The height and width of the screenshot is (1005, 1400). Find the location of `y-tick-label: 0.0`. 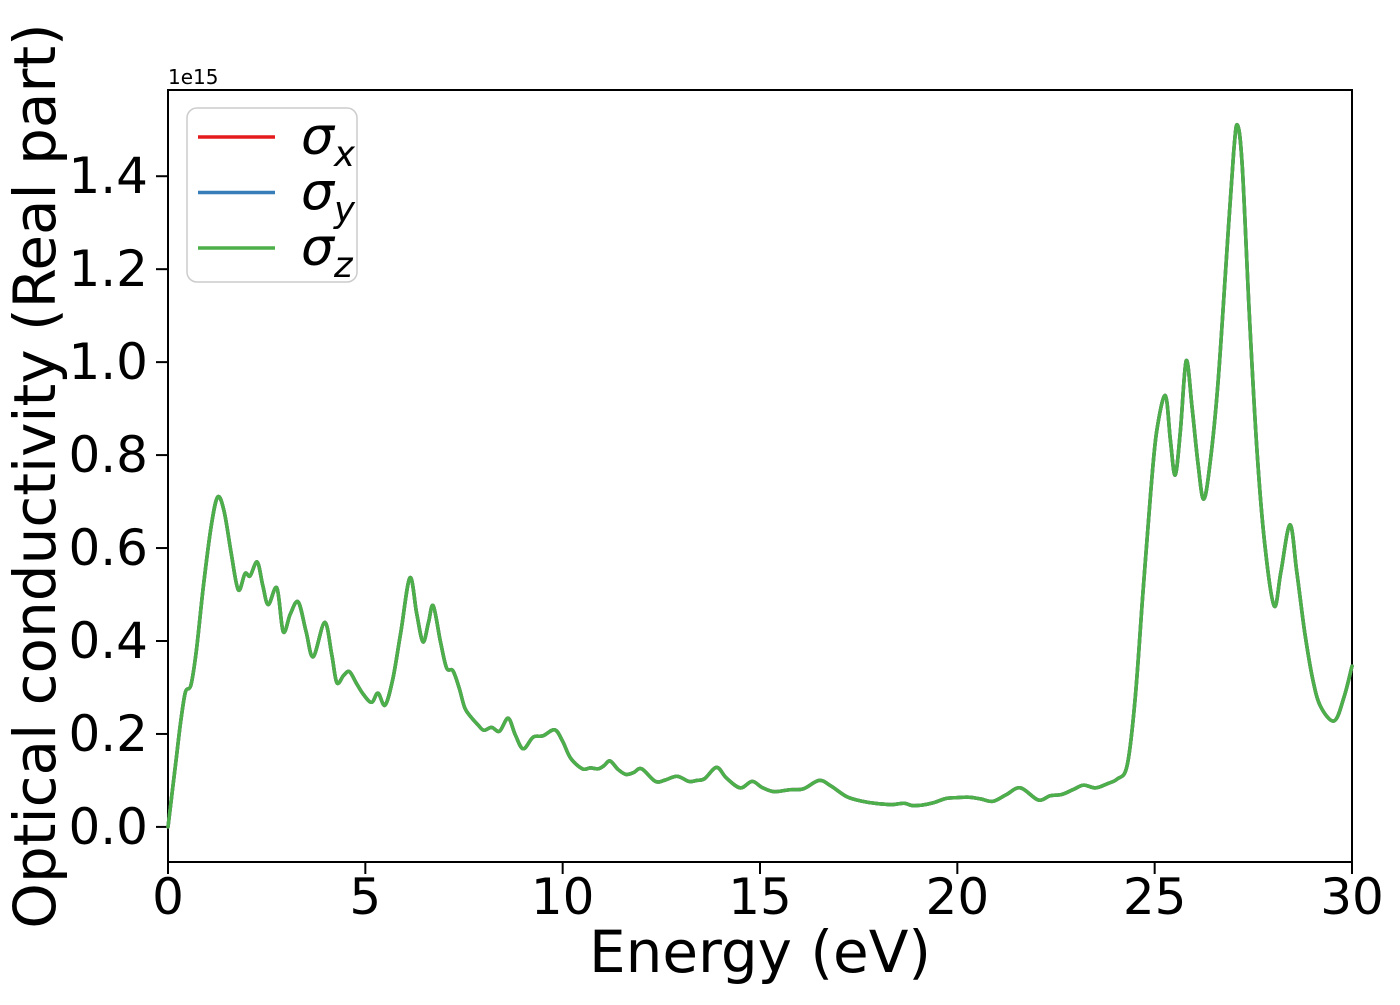

y-tick-label: 0.0 is located at coordinates (108, 827).